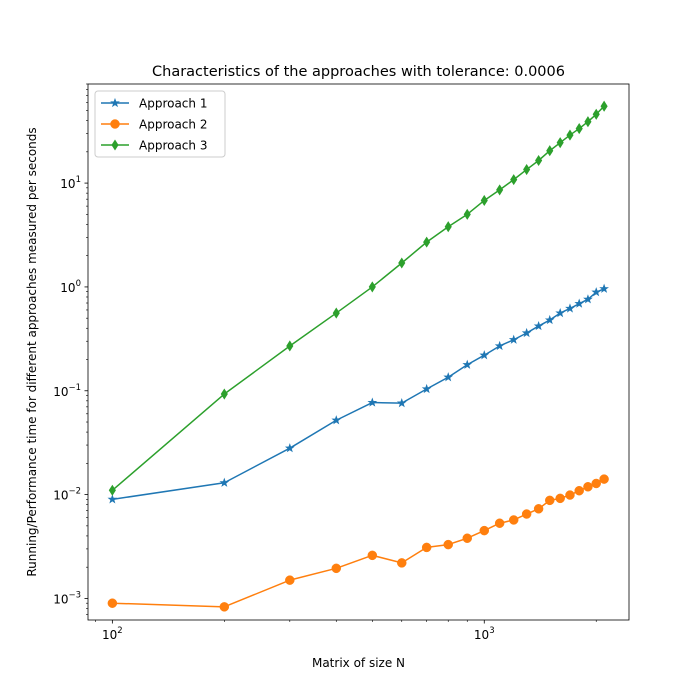  Describe the element at coordinates (70, 287) in the screenshot. I see `tick-label: 10⁰` at that location.